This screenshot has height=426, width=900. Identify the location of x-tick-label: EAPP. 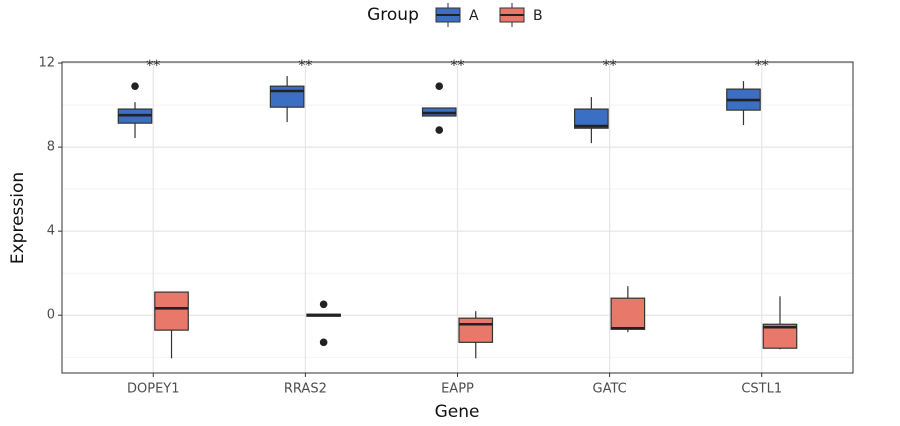
(457, 389).